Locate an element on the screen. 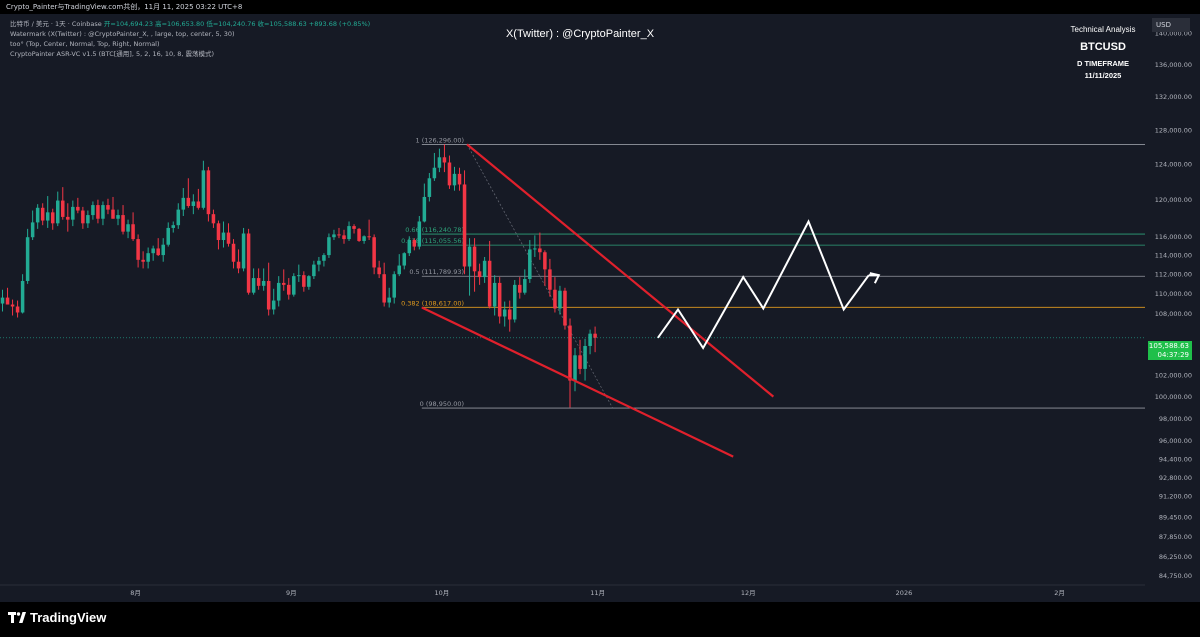 The width and height of the screenshot is (1200, 637). brand-date: 11/11/2025 is located at coordinates (1103, 75).